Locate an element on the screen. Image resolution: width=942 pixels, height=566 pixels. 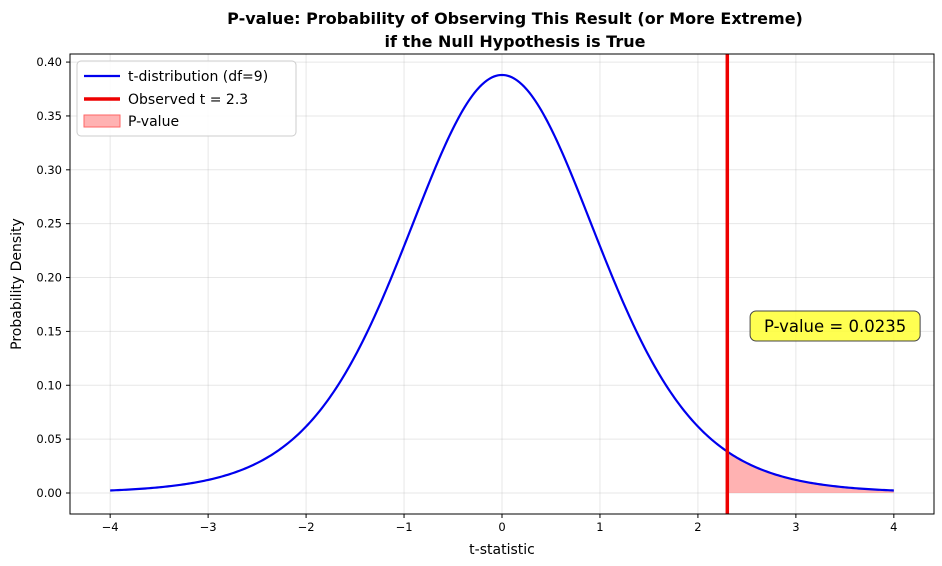
y-tick-label: 0.00 is located at coordinates (49, 493).